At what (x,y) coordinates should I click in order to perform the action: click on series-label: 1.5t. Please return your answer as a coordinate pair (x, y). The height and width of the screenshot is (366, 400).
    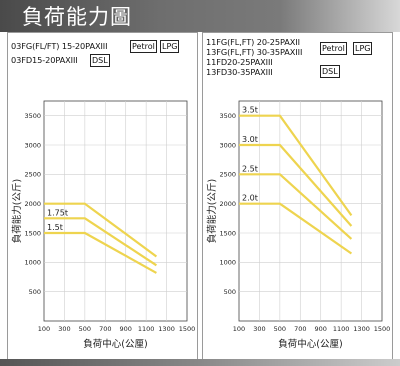
    Looking at the image, I should click on (55, 227).